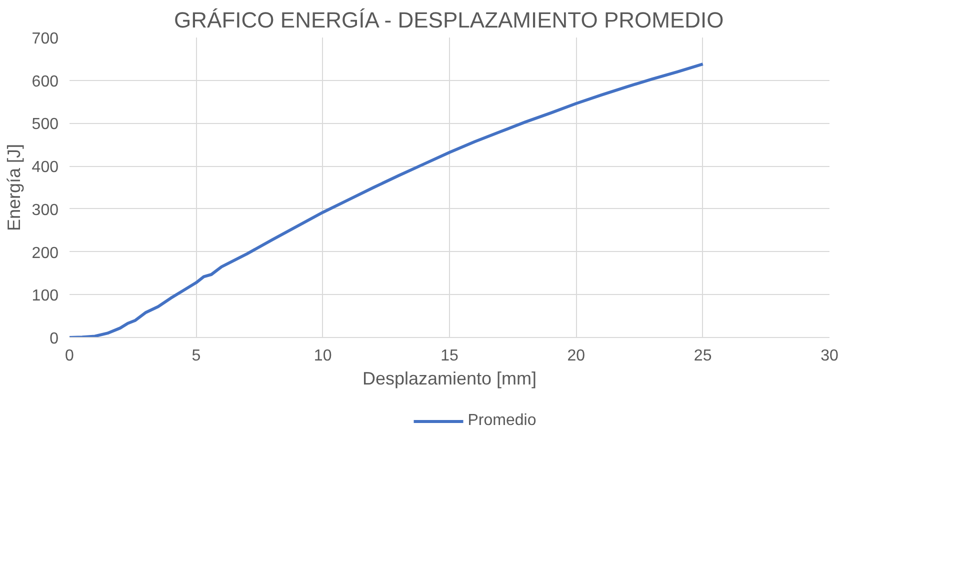 This screenshot has height=575, width=958. I want to click on y-tick-label: 300, so click(45, 210).